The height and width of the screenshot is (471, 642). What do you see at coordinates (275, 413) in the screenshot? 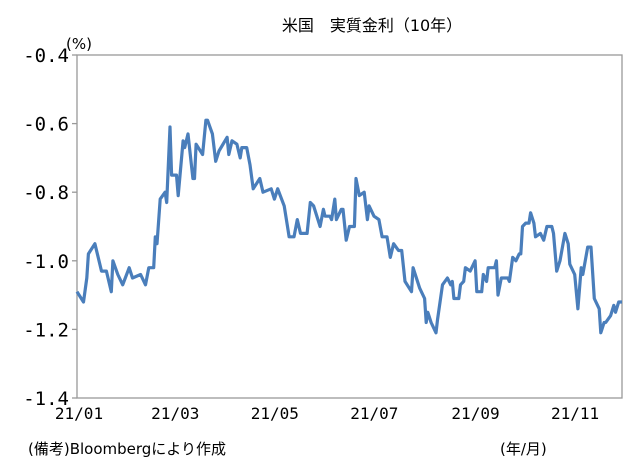
I see `x-tick-label: 21/05` at bounding box center [275, 413].